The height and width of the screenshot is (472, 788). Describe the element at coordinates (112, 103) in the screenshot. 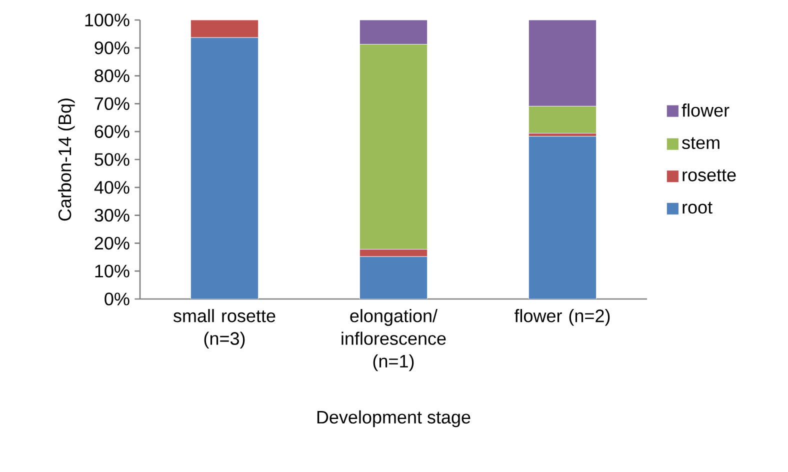

I see `y-tick-label: 70%` at that location.